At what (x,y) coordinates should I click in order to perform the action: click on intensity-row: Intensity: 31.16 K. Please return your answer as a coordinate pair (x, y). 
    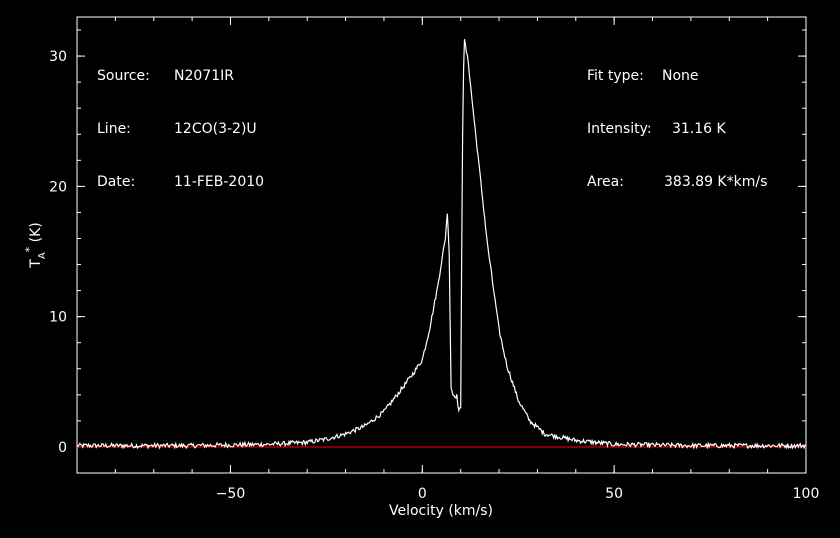
    Looking at the image, I should click on (677, 131).